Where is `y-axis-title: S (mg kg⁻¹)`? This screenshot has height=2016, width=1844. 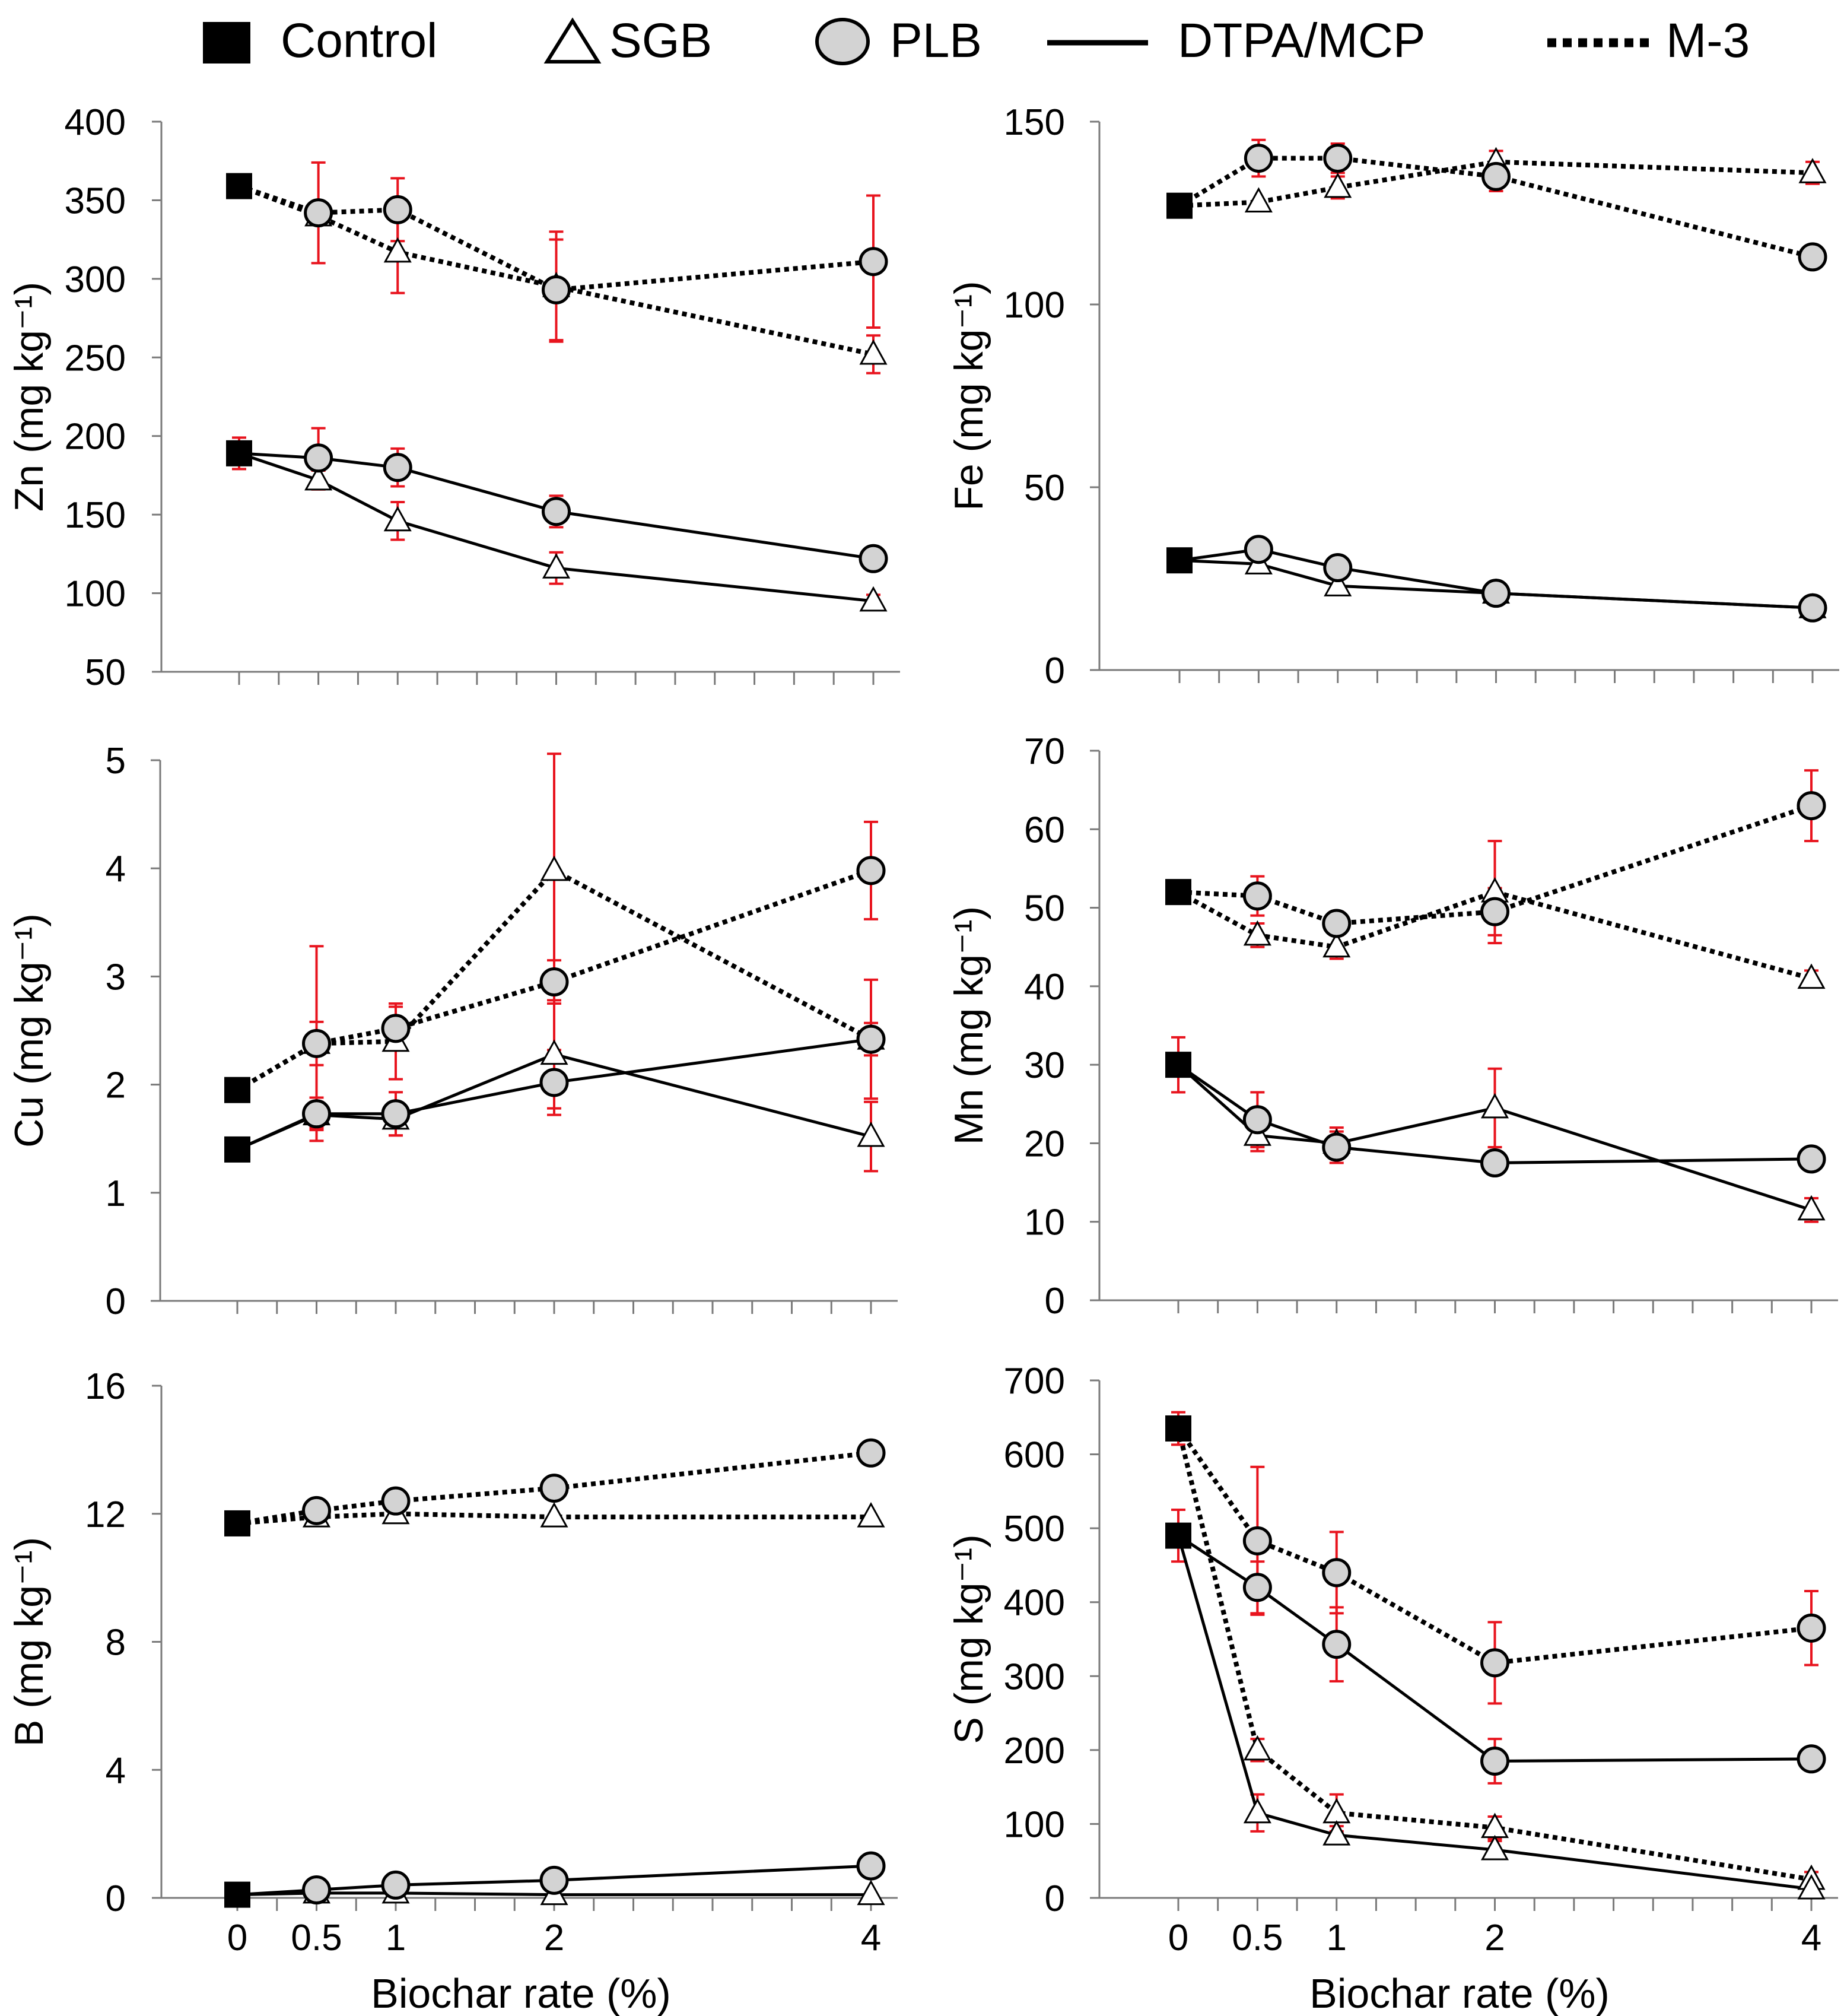 y-axis-title: S (mg kg⁻¹) is located at coordinates (968, 1639).